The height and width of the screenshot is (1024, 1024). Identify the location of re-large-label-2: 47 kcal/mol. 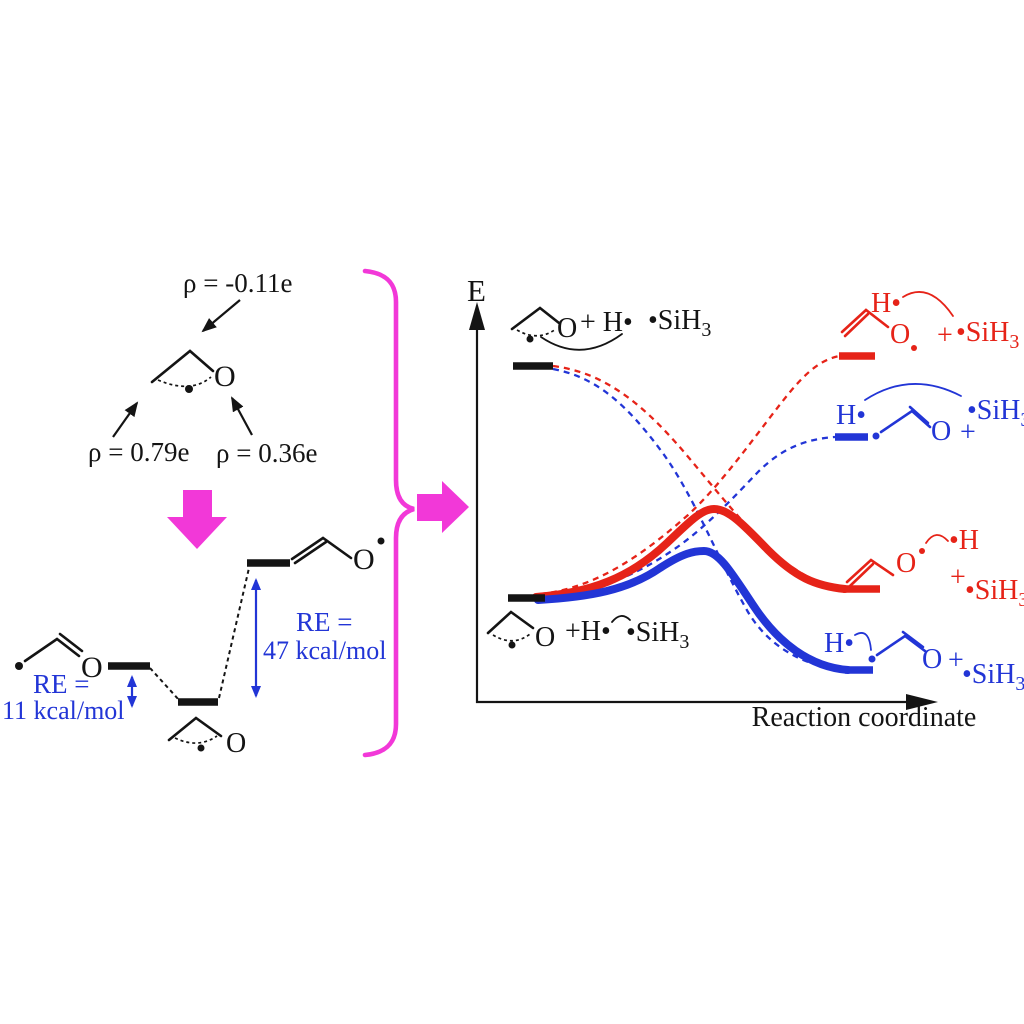
(324, 650).